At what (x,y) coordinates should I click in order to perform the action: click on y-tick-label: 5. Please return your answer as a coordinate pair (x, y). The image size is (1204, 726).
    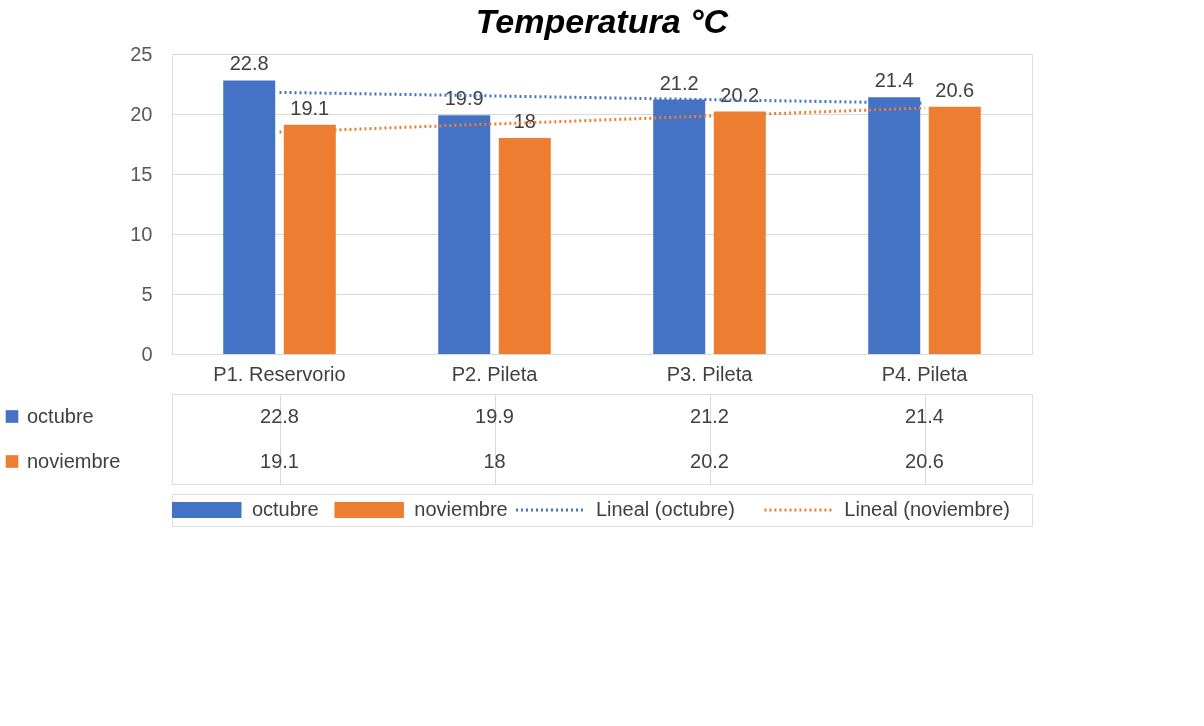
    Looking at the image, I should click on (147, 293).